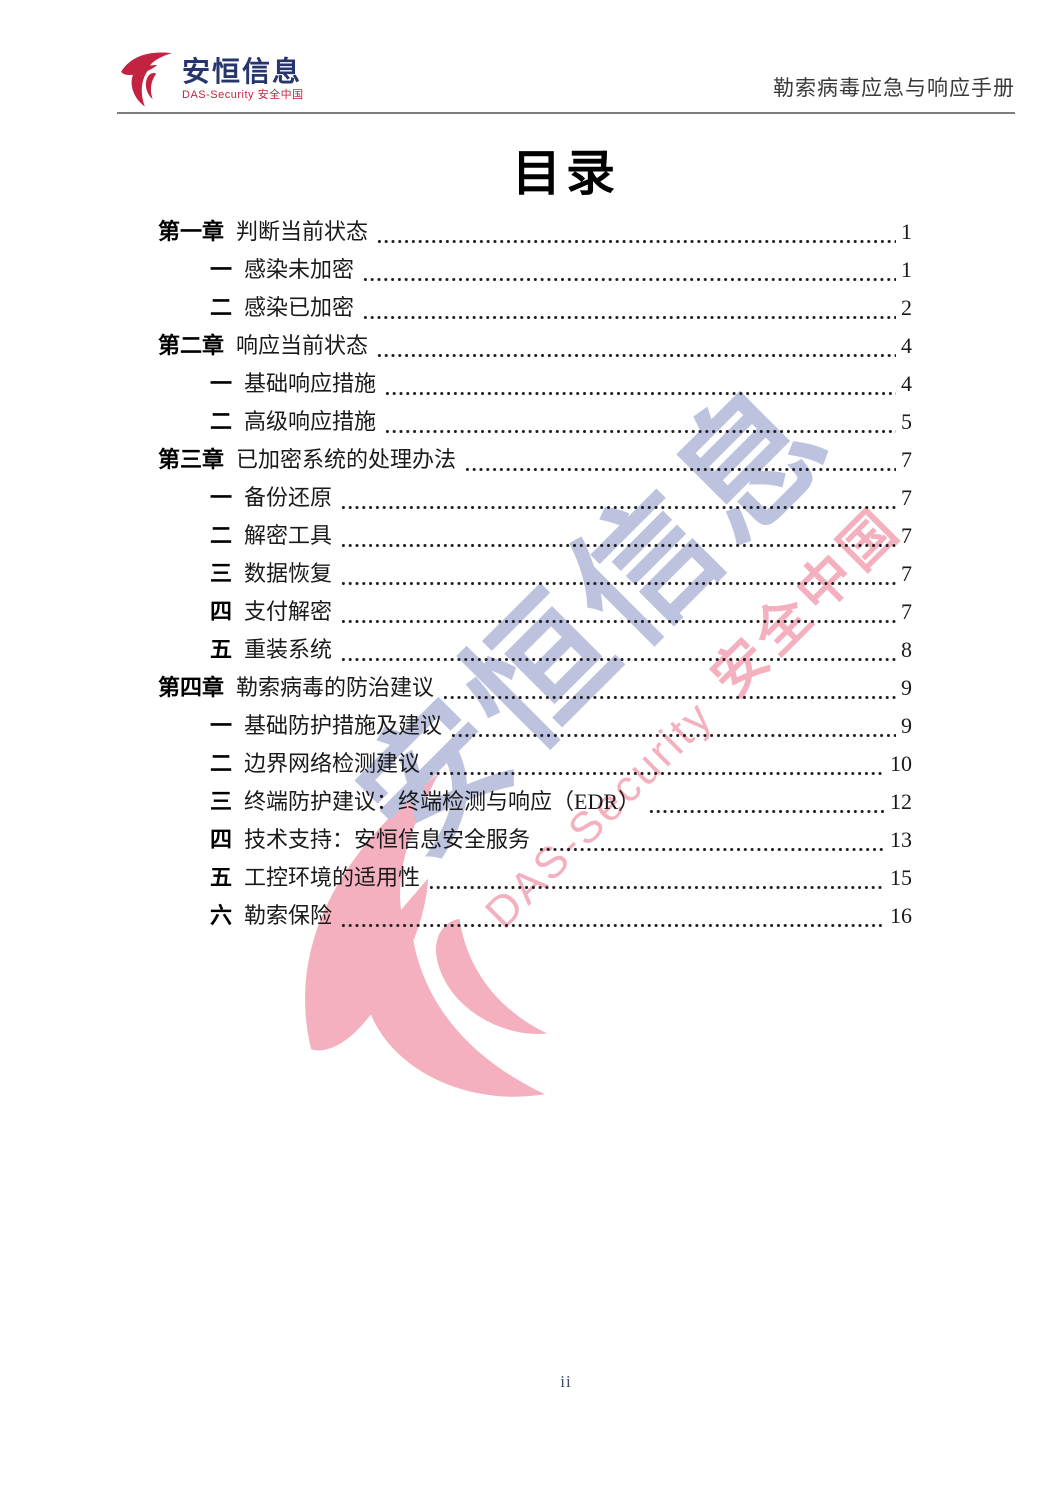  What do you see at coordinates (310, 383) in the screenshot?
I see `toc-entry-title: 基础响应措施` at bounding box center [310, 383].